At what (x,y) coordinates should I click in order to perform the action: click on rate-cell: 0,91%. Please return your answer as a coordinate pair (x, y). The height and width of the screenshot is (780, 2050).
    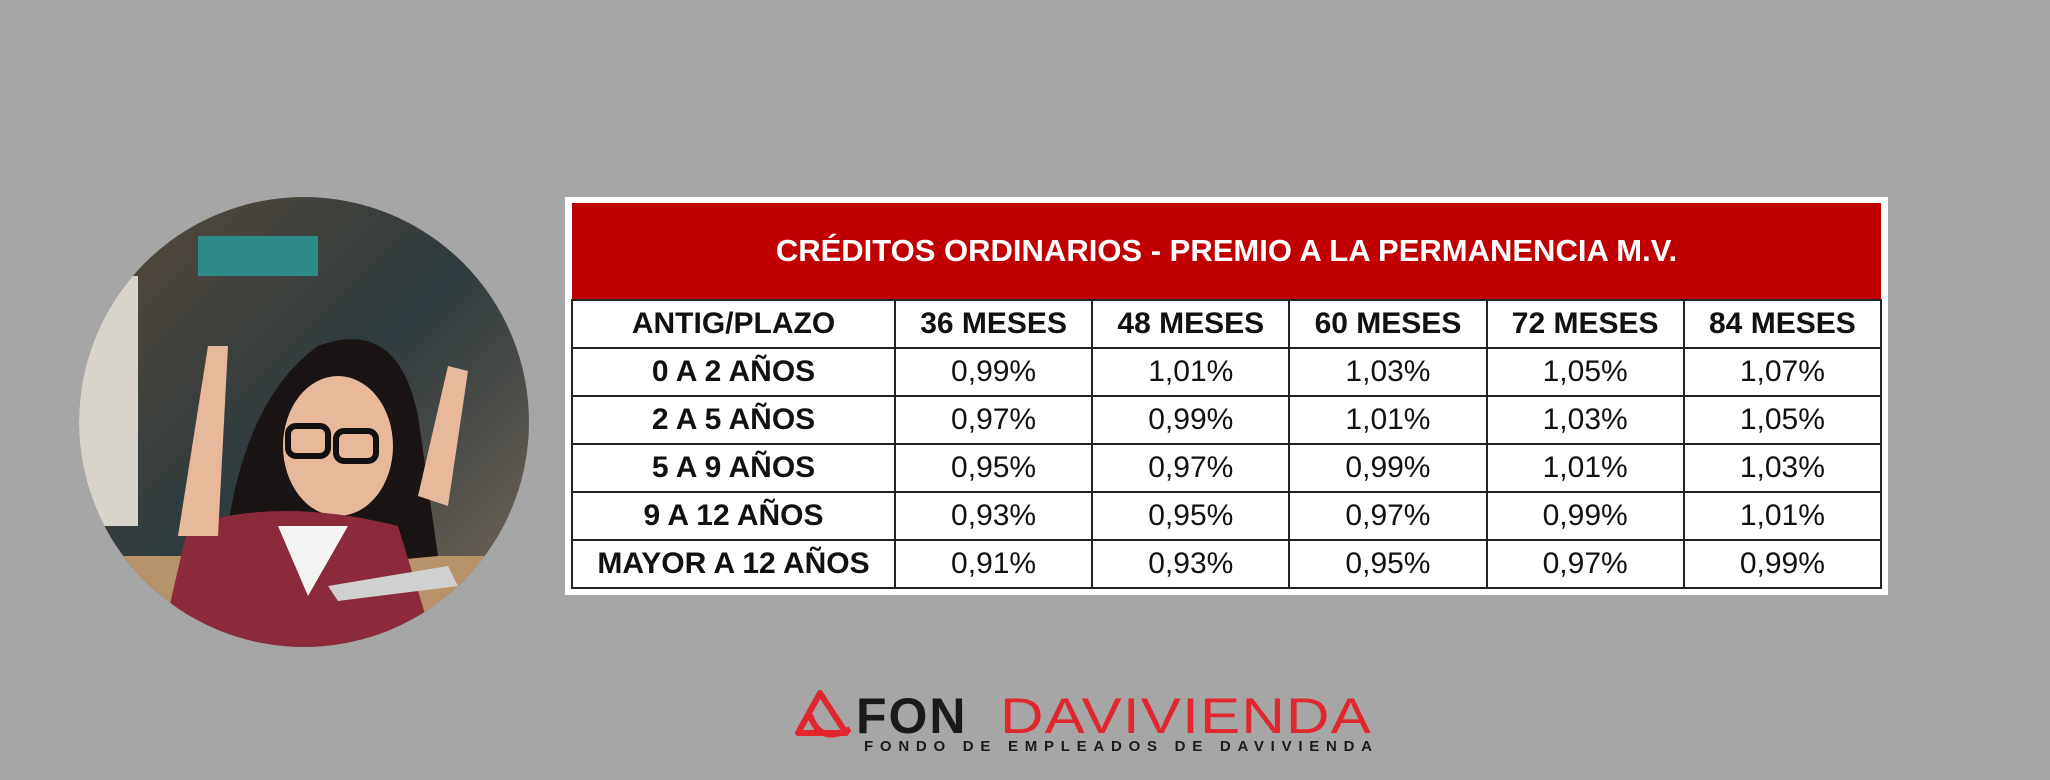
    Looking at the image, I should click on (993, 564).